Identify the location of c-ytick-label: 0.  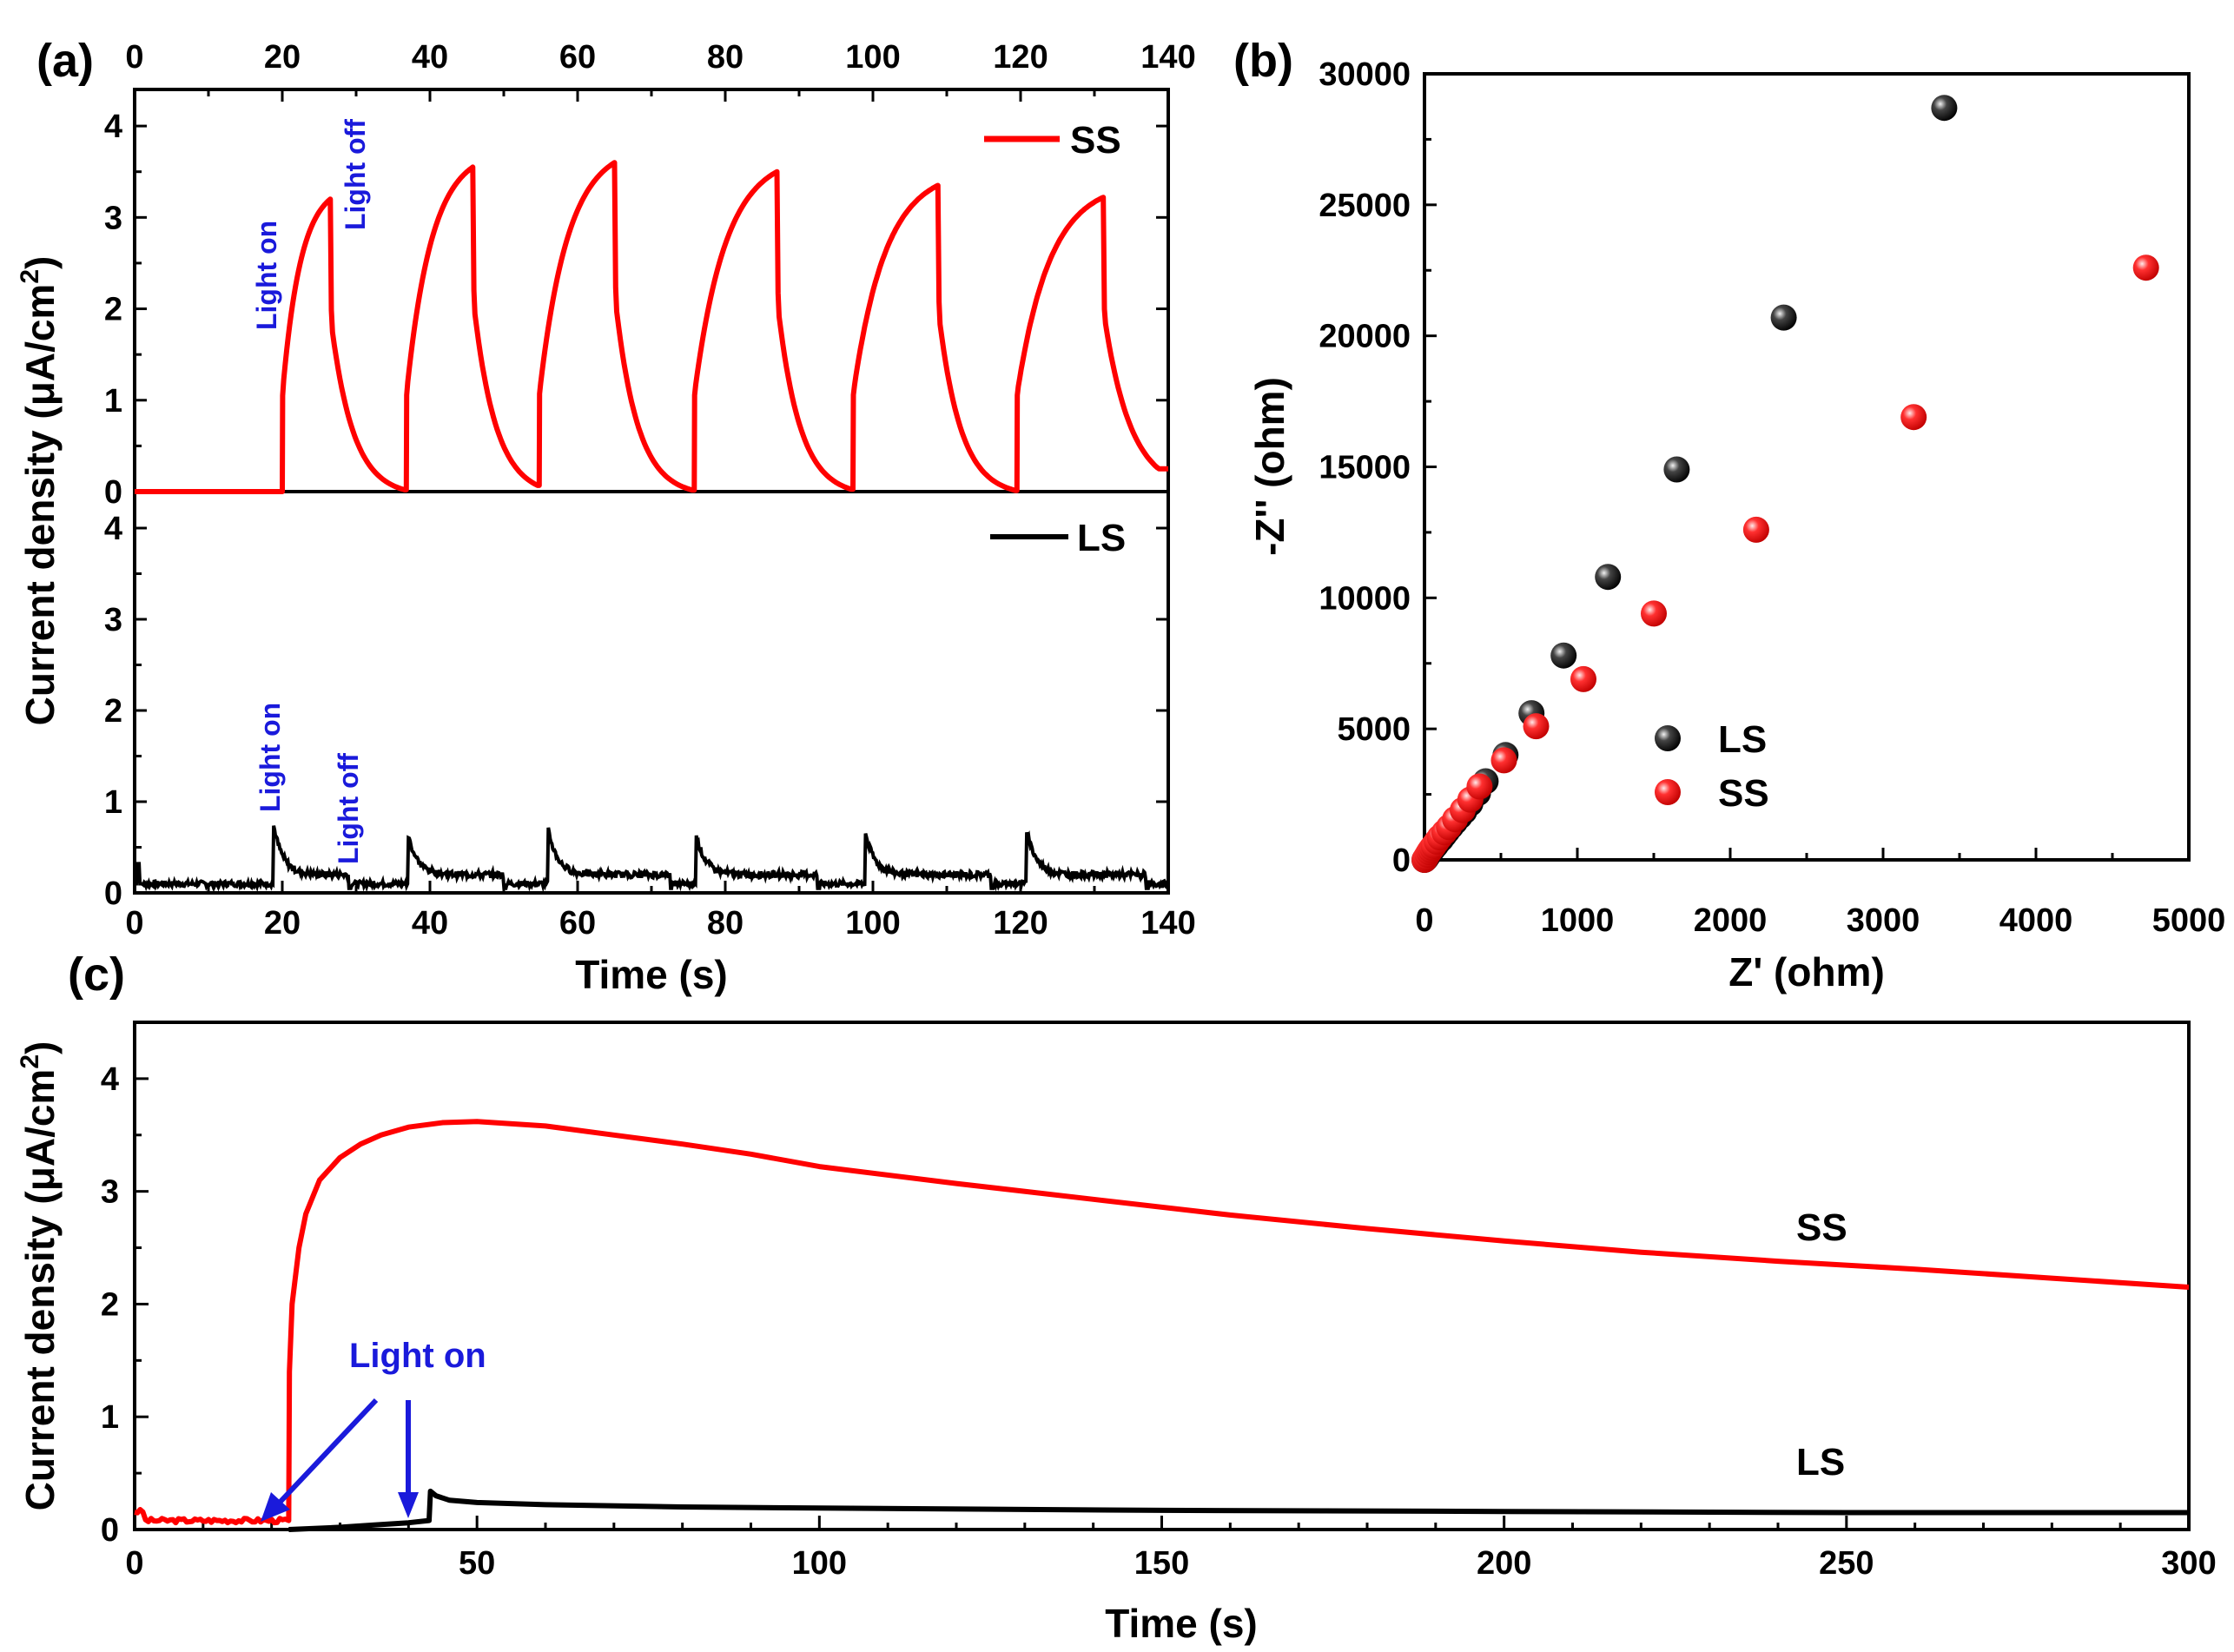
(110, 1530).